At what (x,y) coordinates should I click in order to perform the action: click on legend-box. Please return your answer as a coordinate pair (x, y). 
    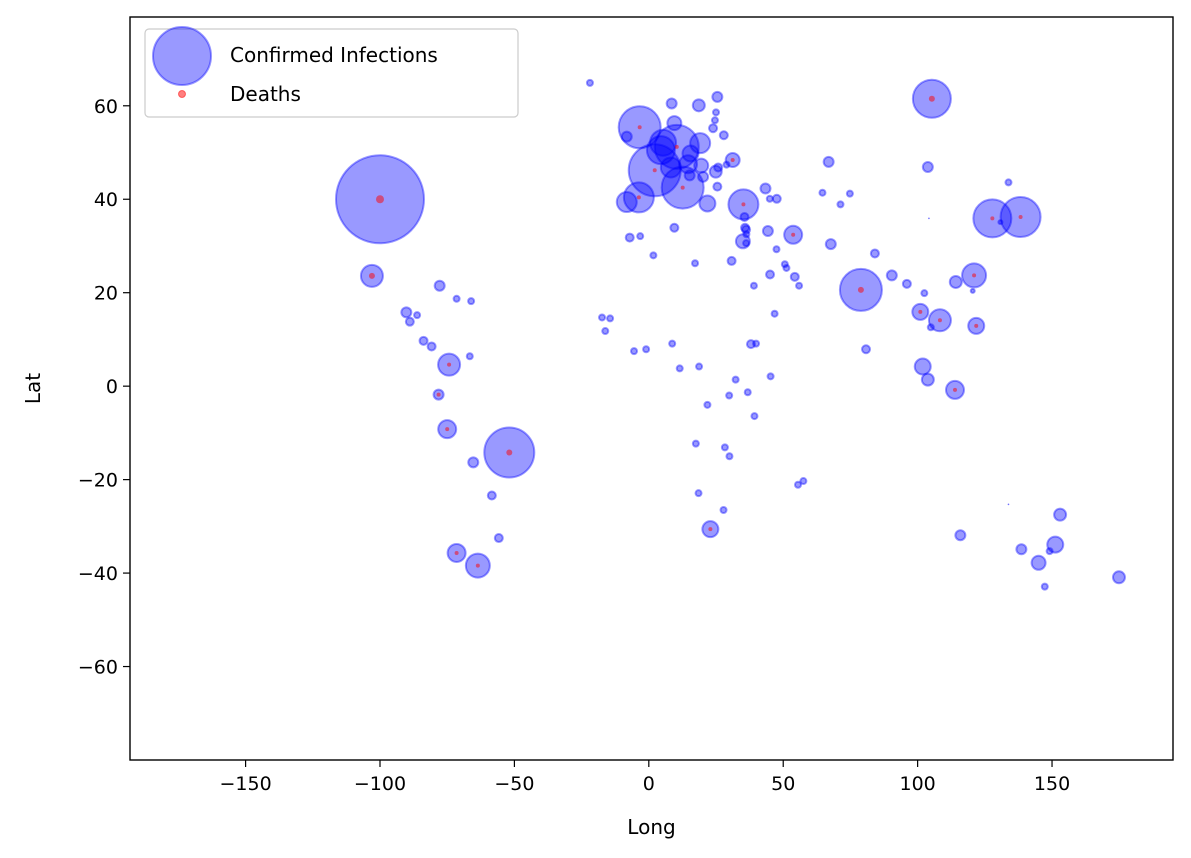
    Looking at the image, I should click on (331, 73).